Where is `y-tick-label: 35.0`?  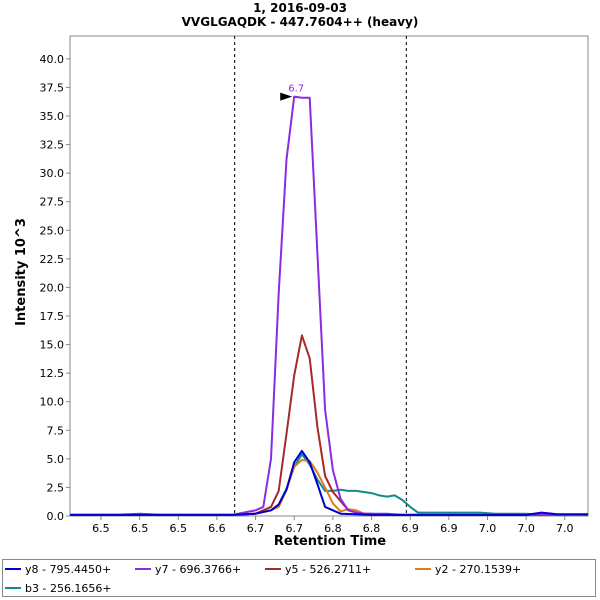
y-tick-label: 35.0 is located at coordinates (52, 116).